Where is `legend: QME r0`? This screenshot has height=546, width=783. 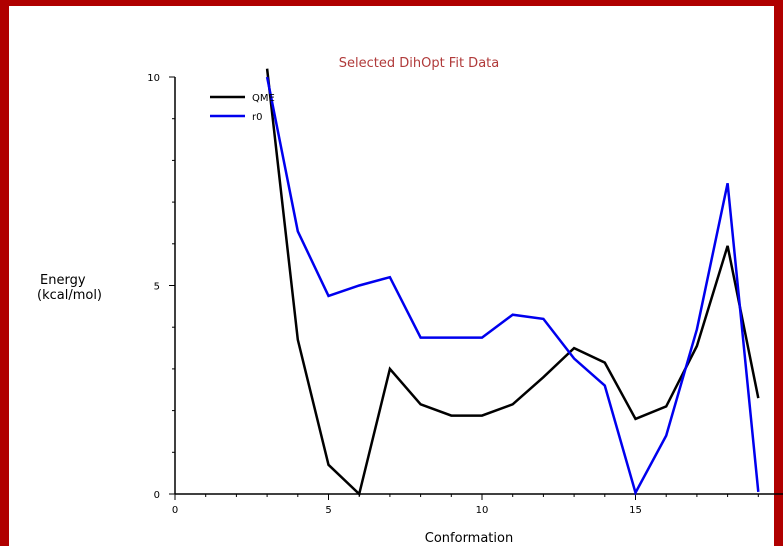 legend: QME r0 is located at coordinates (242, 108).